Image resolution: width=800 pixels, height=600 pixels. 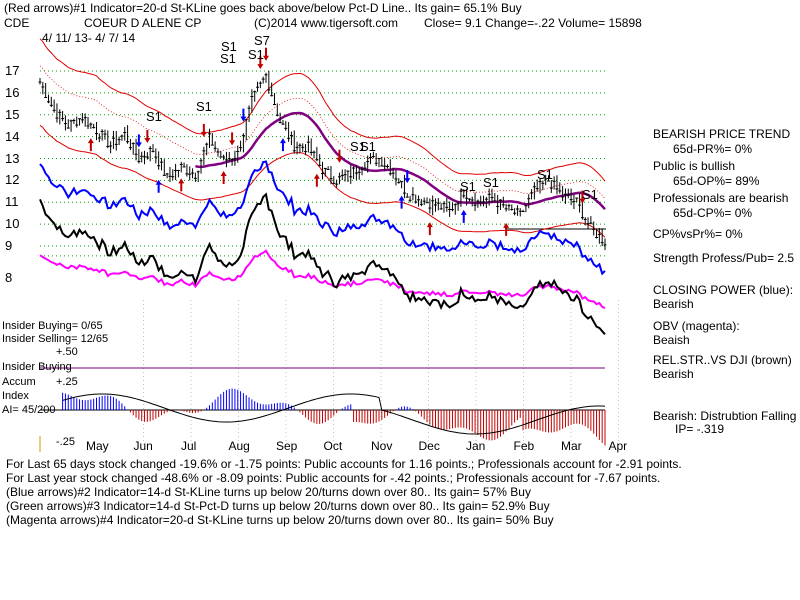 I want to click on month-label: Jan, so click(x=476, y=446).